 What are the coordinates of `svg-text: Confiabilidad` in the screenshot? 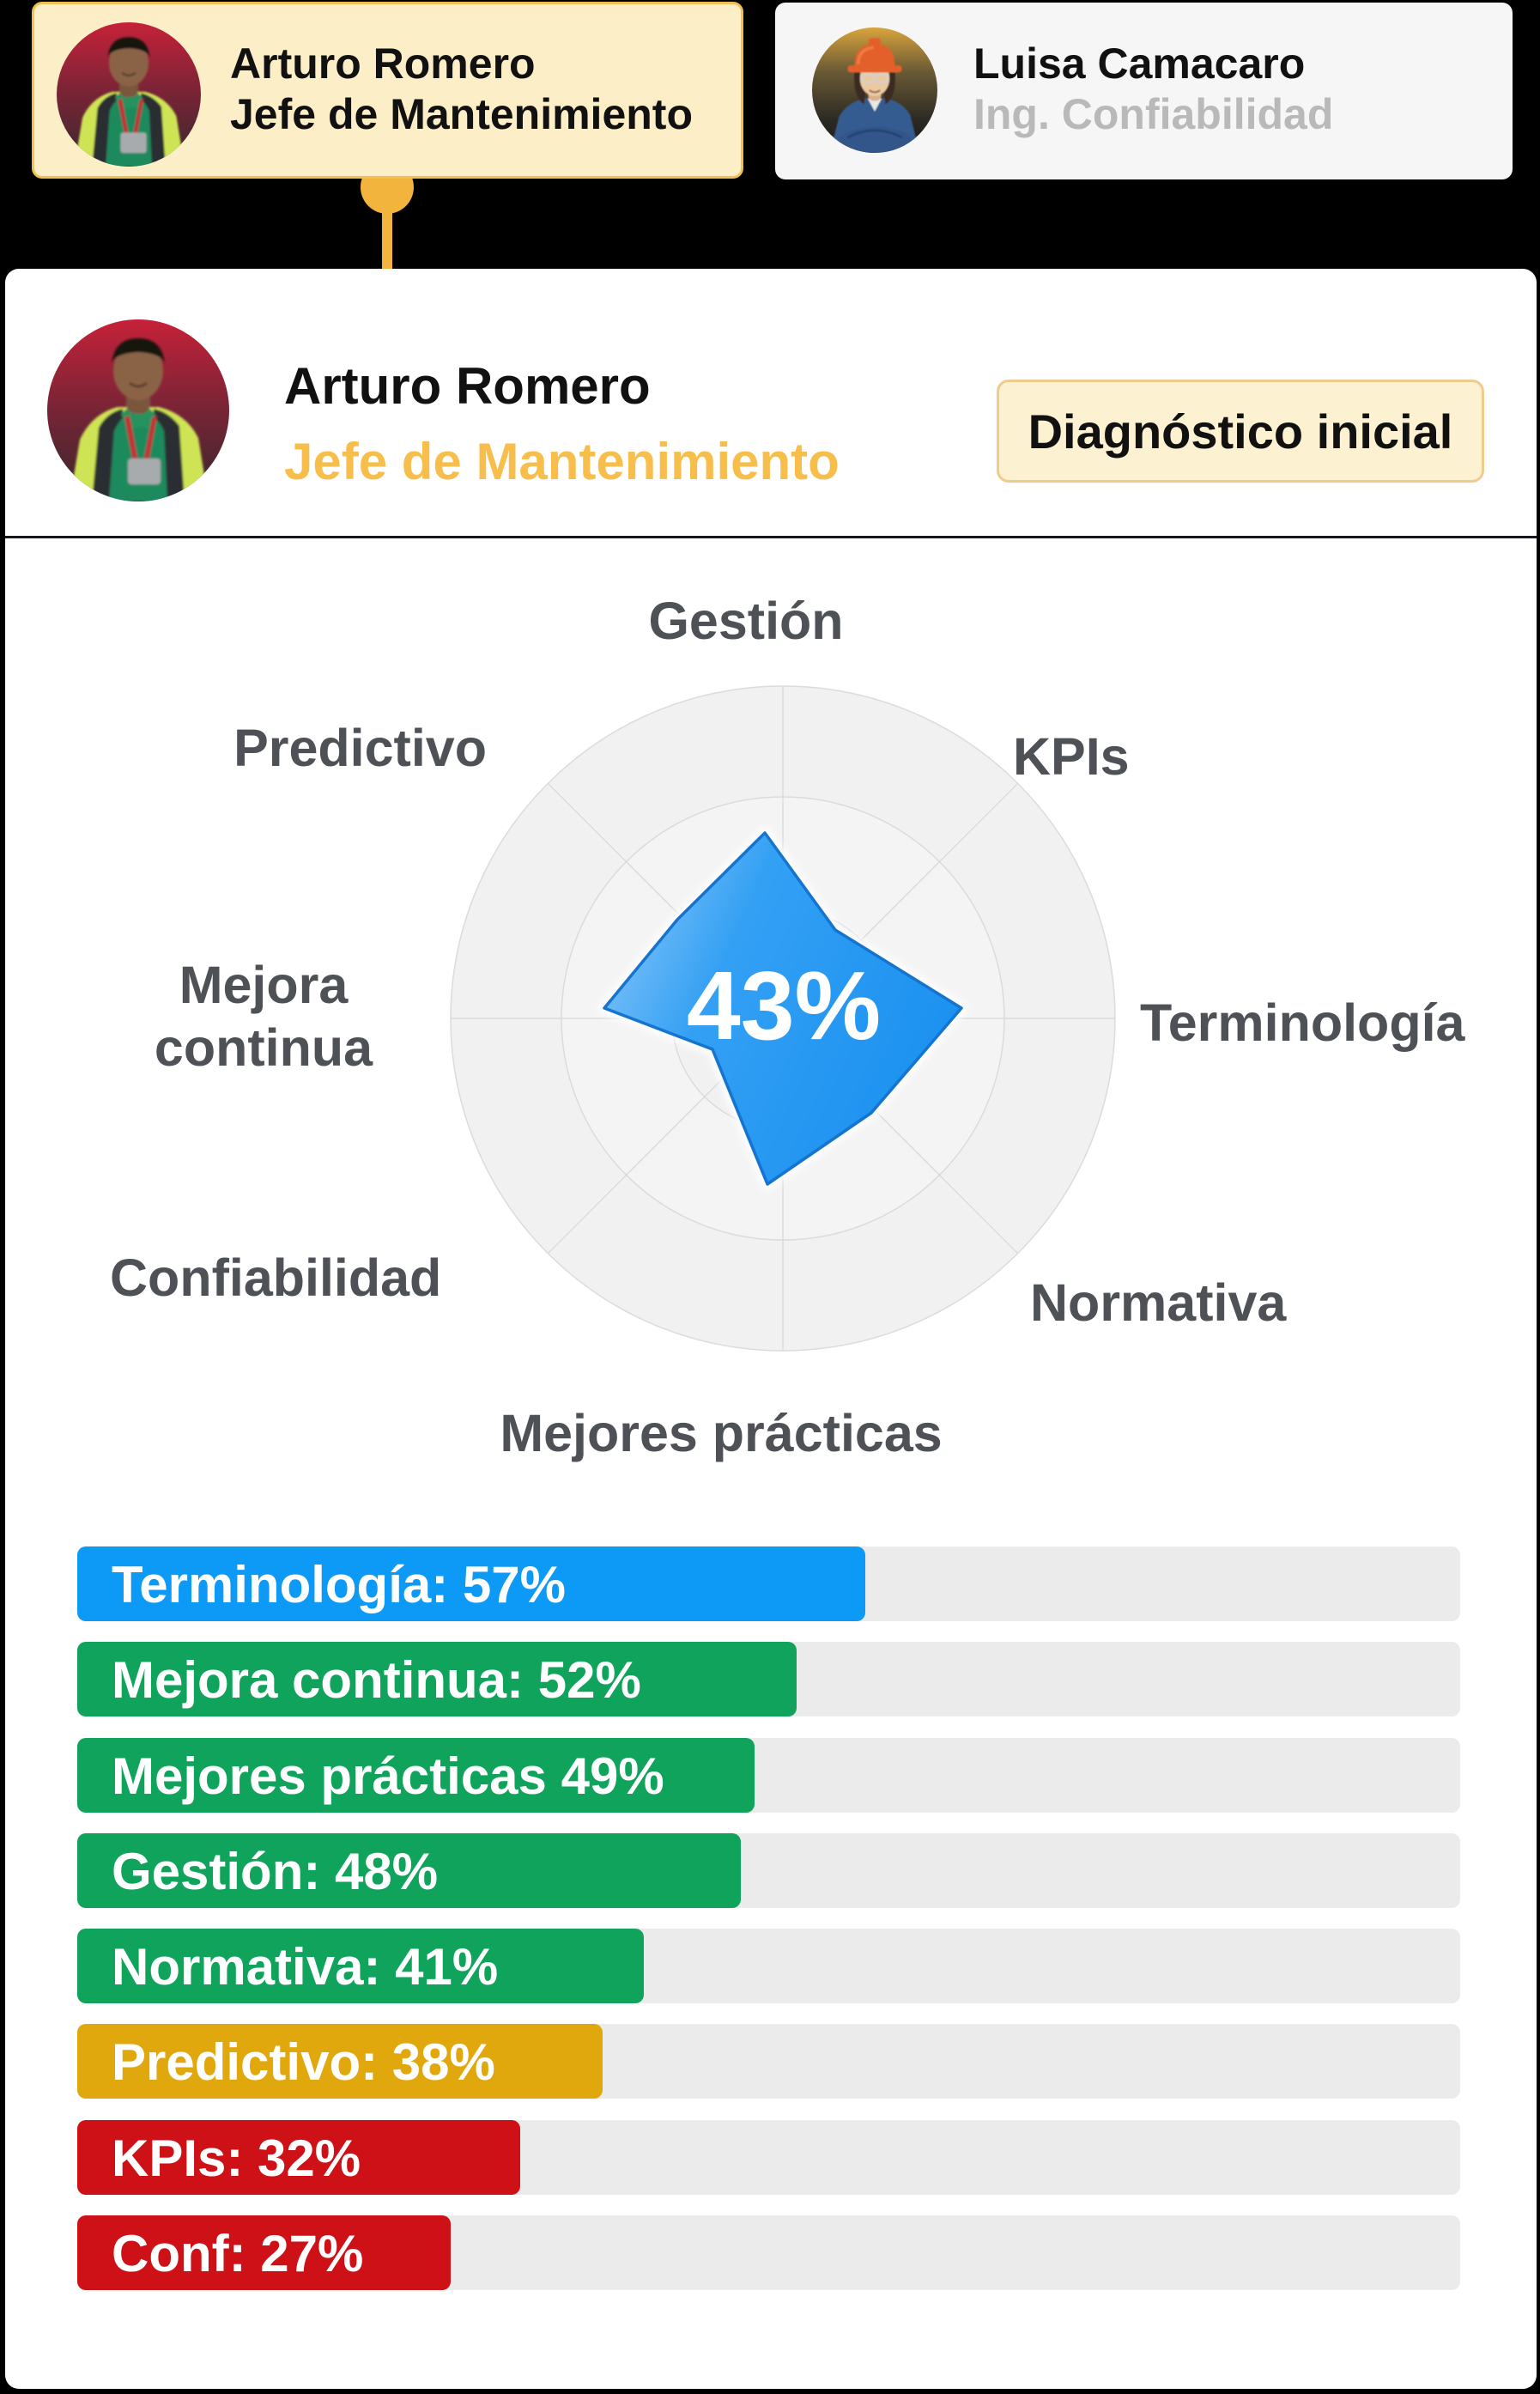 It's located at (275, 1278).